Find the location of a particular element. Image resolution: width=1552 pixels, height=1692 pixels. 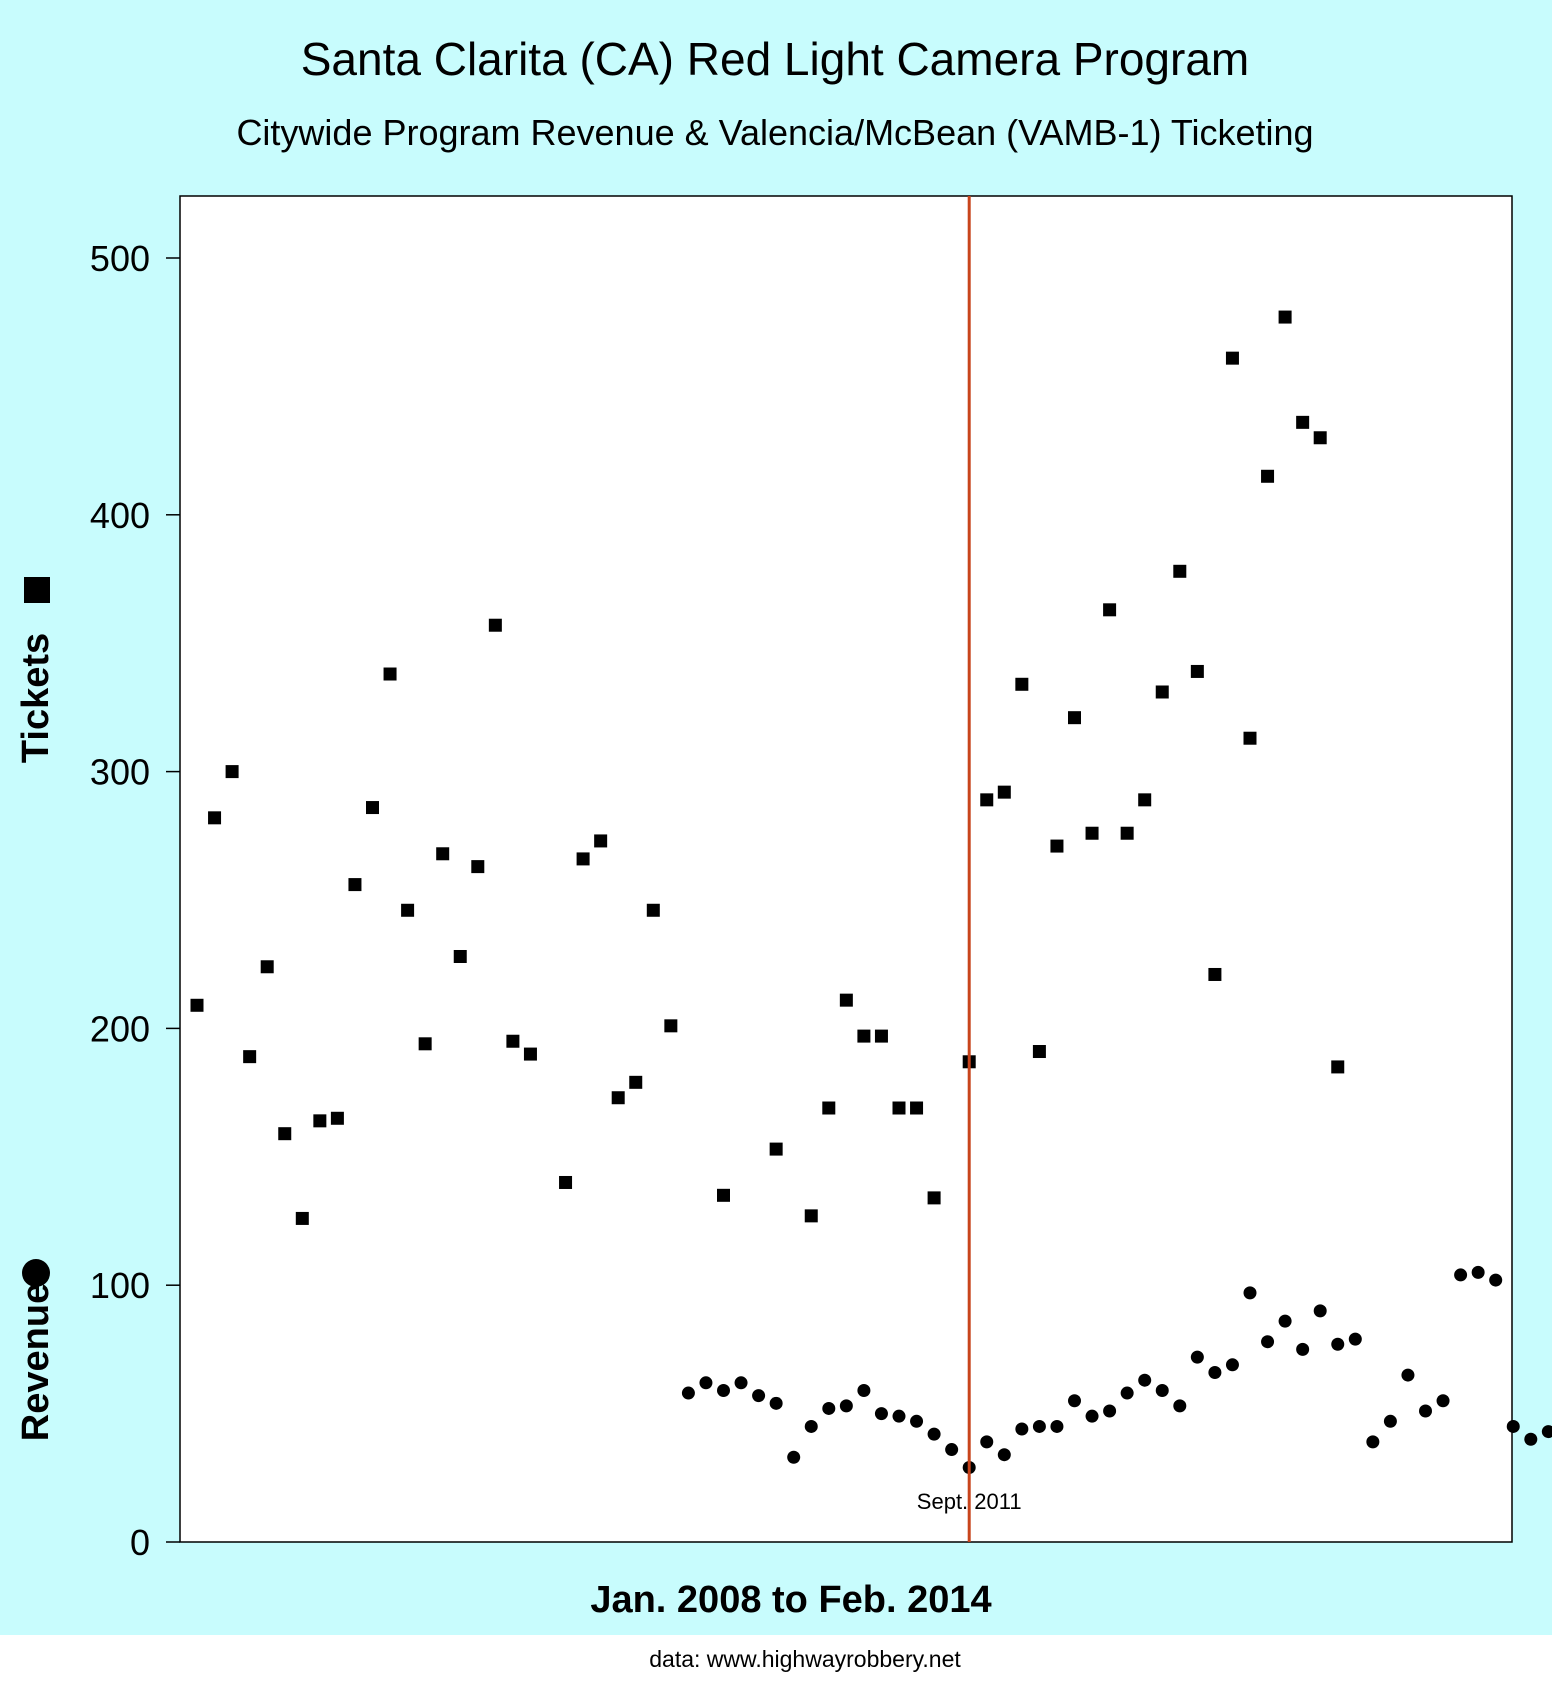

y-axis-label-tickets: Tickets is located at coordinates (36, 698).